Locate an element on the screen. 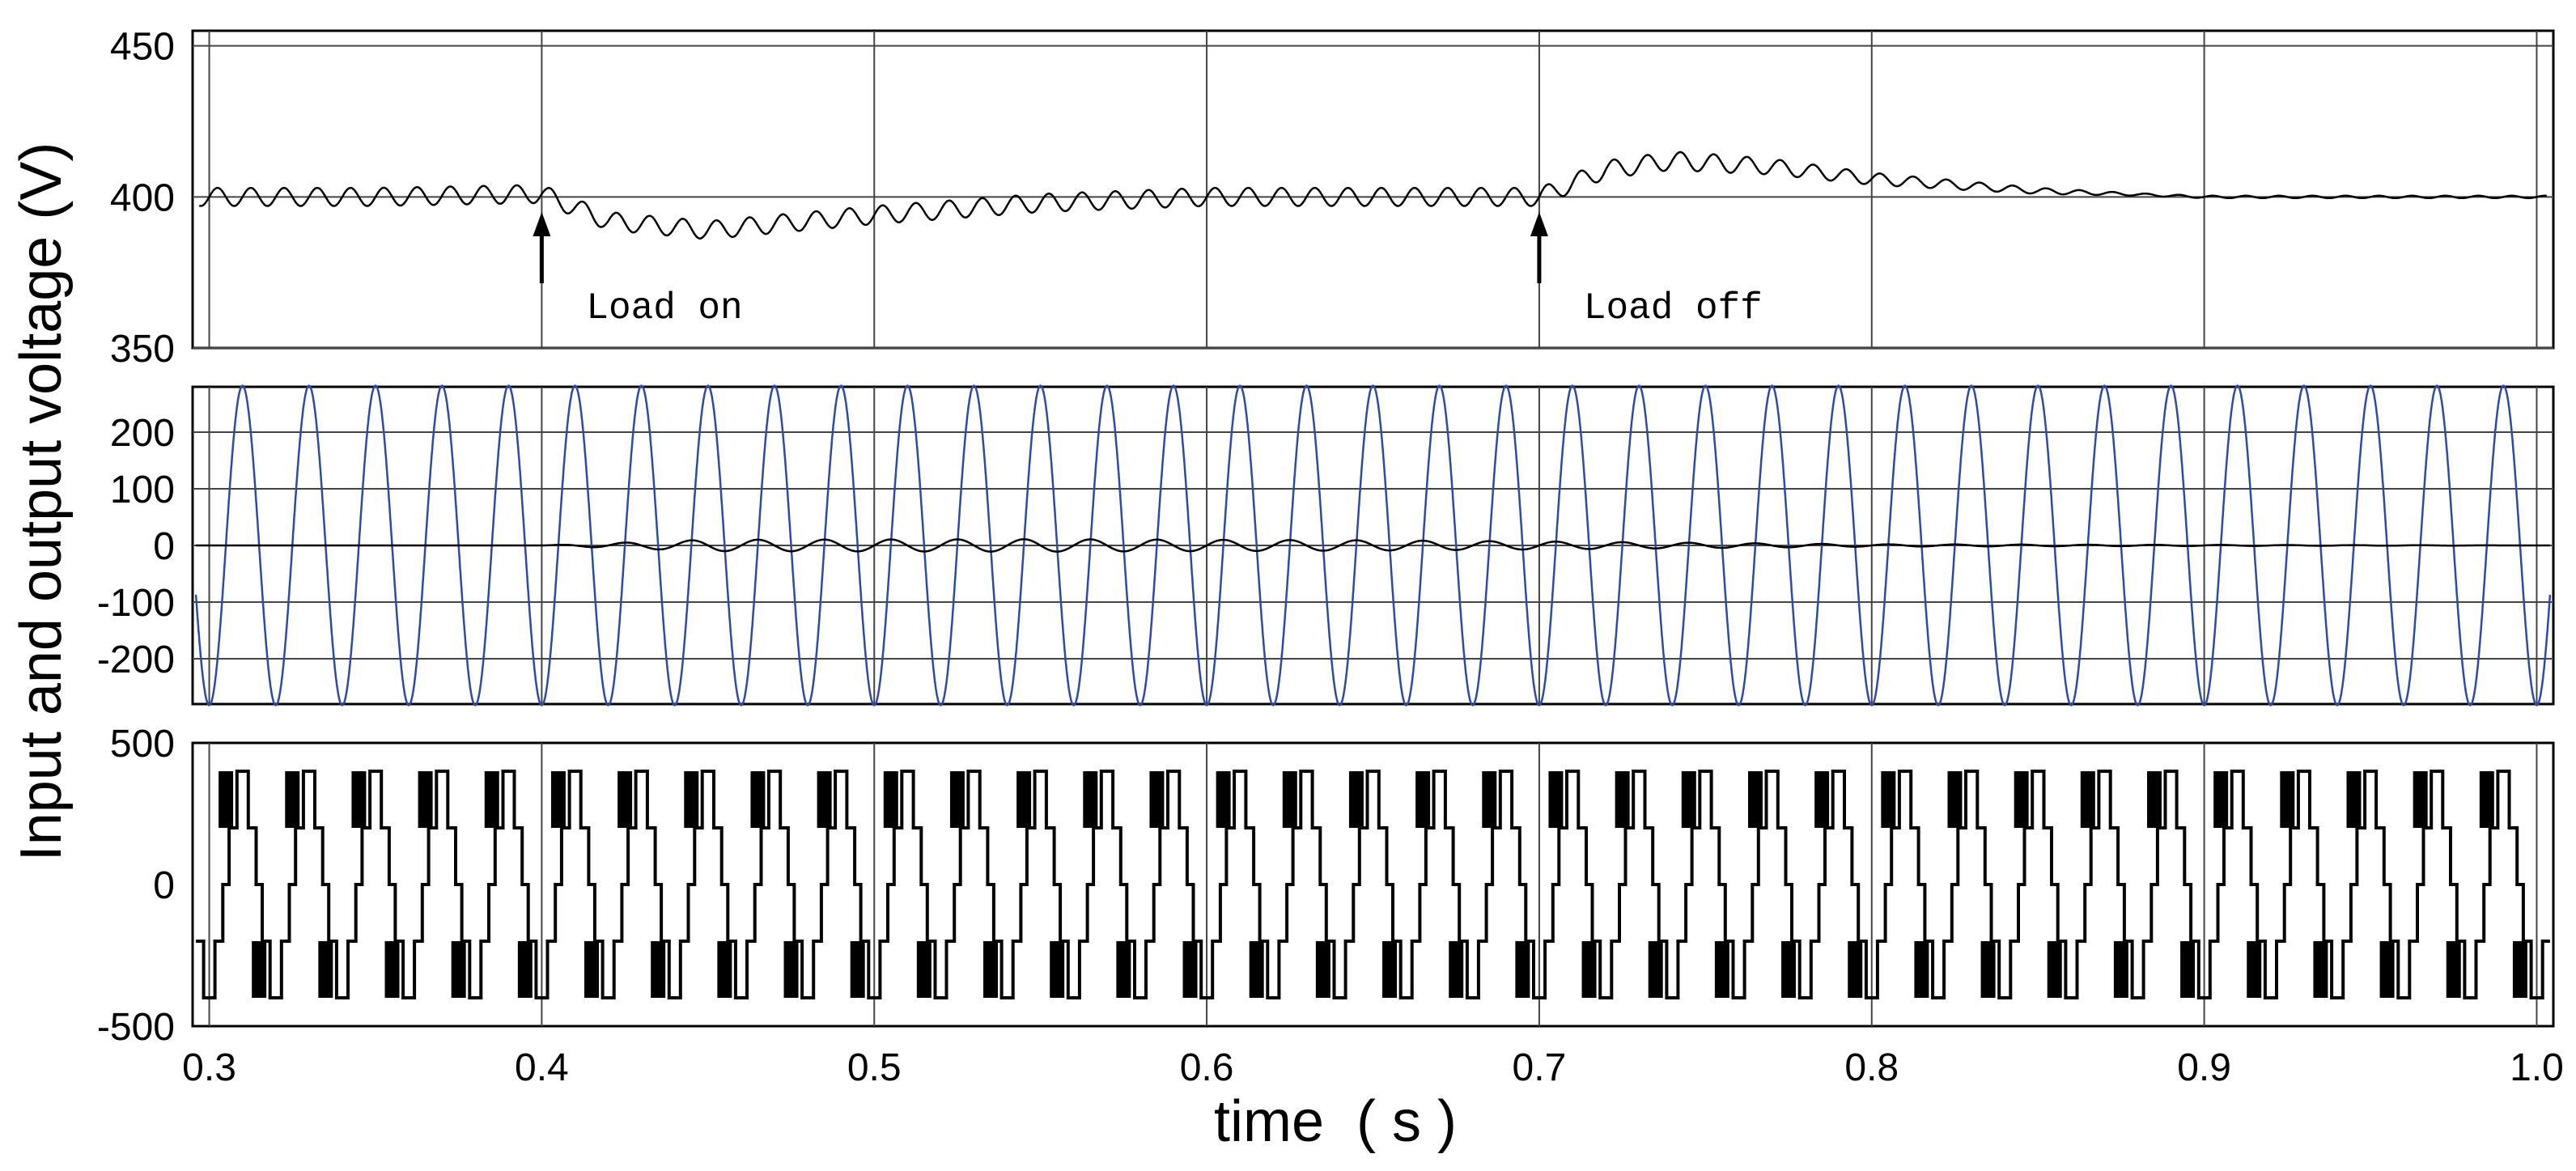  dc-voltage-series is located at coordinates (1372, 195).